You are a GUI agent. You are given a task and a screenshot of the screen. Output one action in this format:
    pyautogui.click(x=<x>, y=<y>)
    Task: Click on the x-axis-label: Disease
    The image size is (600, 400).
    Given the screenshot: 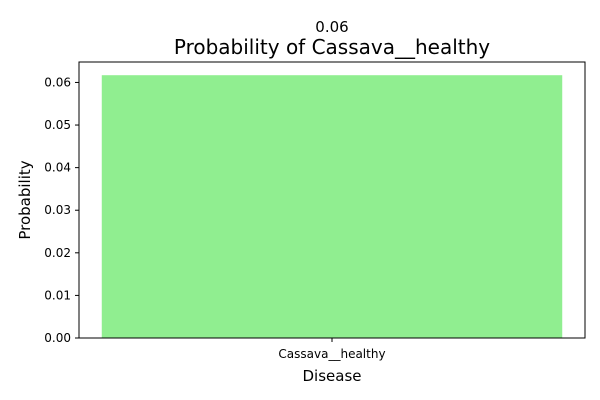 What is the action you would take?
    pyautogui.click(x=332, y=376)
    